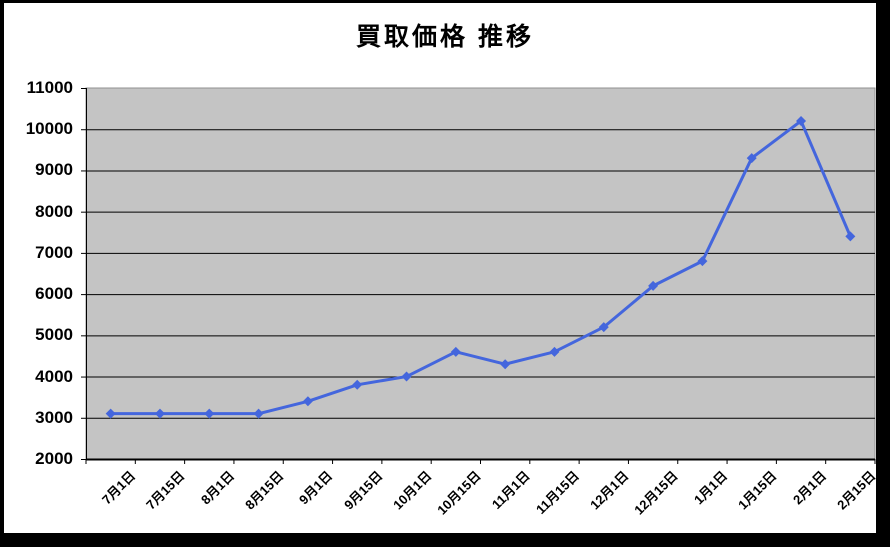 The height and width of the screenshot is (547, 890). What do you see at coordinates (49, 129) in the screenshot?
I see `y-axis-tick-label: 10000` at bounding box center [49, 129].